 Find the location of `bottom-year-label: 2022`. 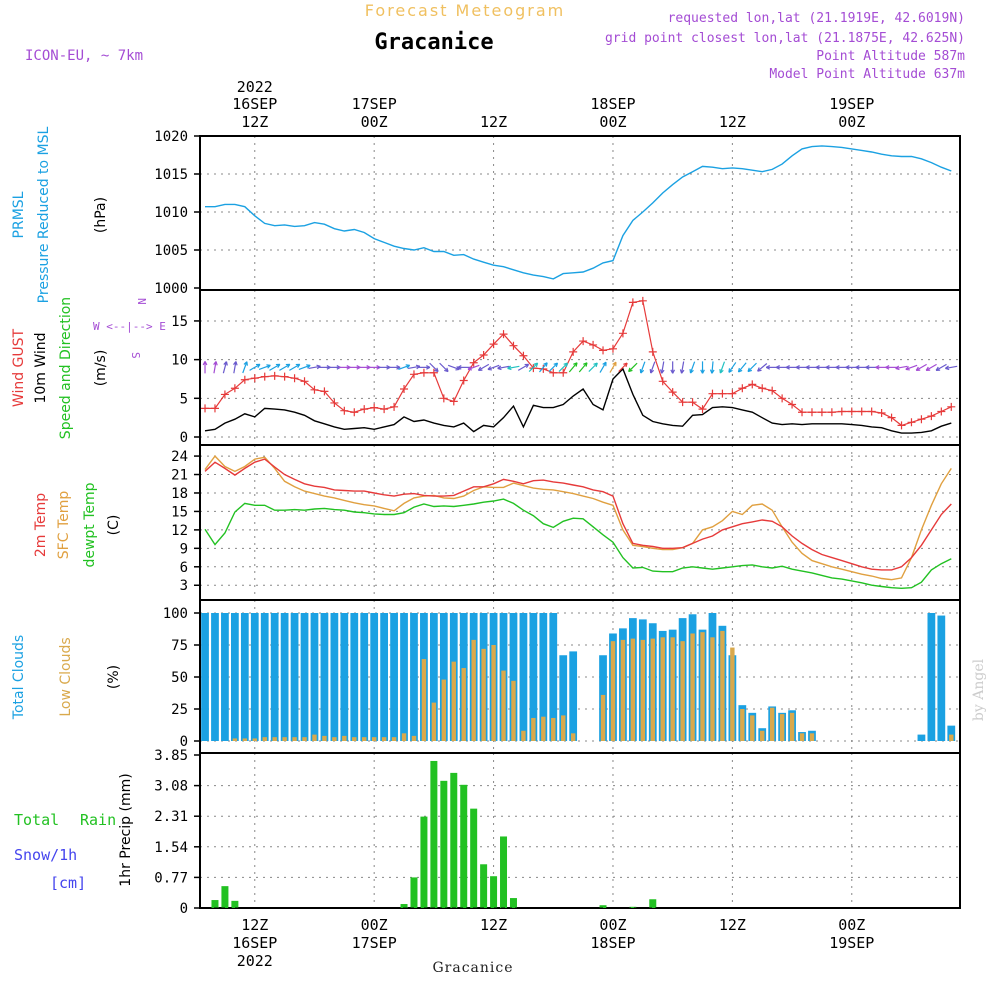

bottom-year-label: 2022 is located at coordinates (255, 961).